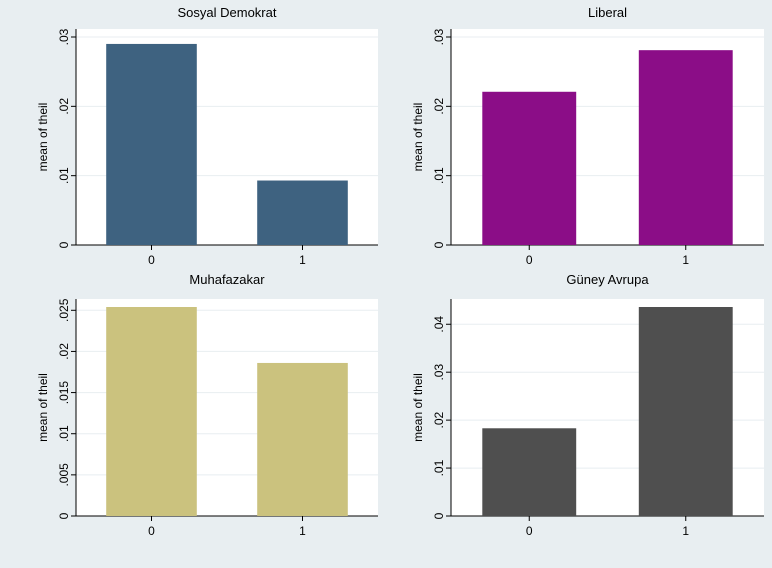 This screenshot has height=568, width=772. I want to click on panel-title: Liberal, so click(607, 12).